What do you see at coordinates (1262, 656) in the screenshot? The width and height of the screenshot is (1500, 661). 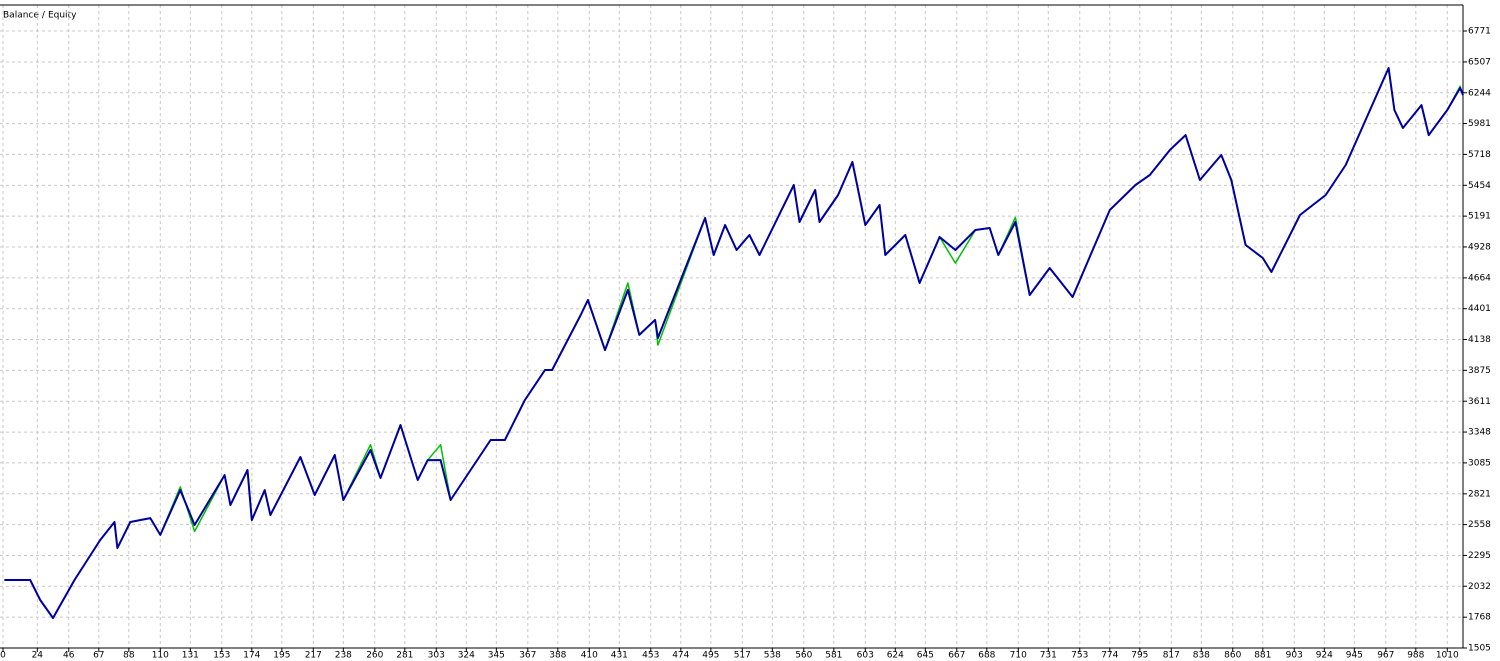 I see `x-tick-label: 881` at bounding box center [1262, 656].